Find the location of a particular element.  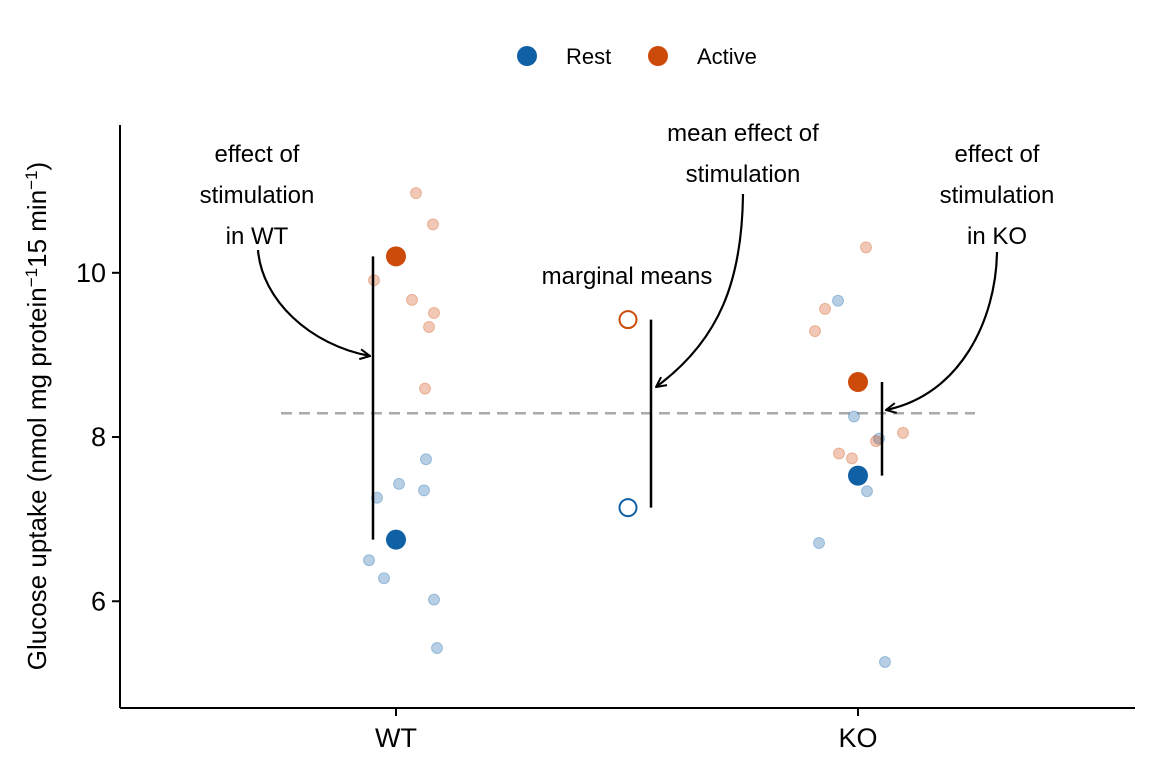

x-tick-label-ko: KO is located at coordinates (857, 738).